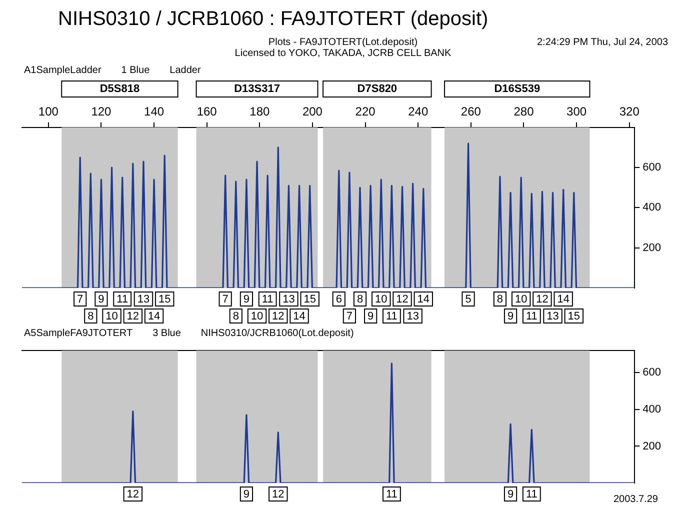 This screenshot has height=520, width=700. Describe the element at coordinates (343, 53) in the screenshot. I see `text: Licensed to YOKO, TAKADA, JCRB CELL BANK` at that location.